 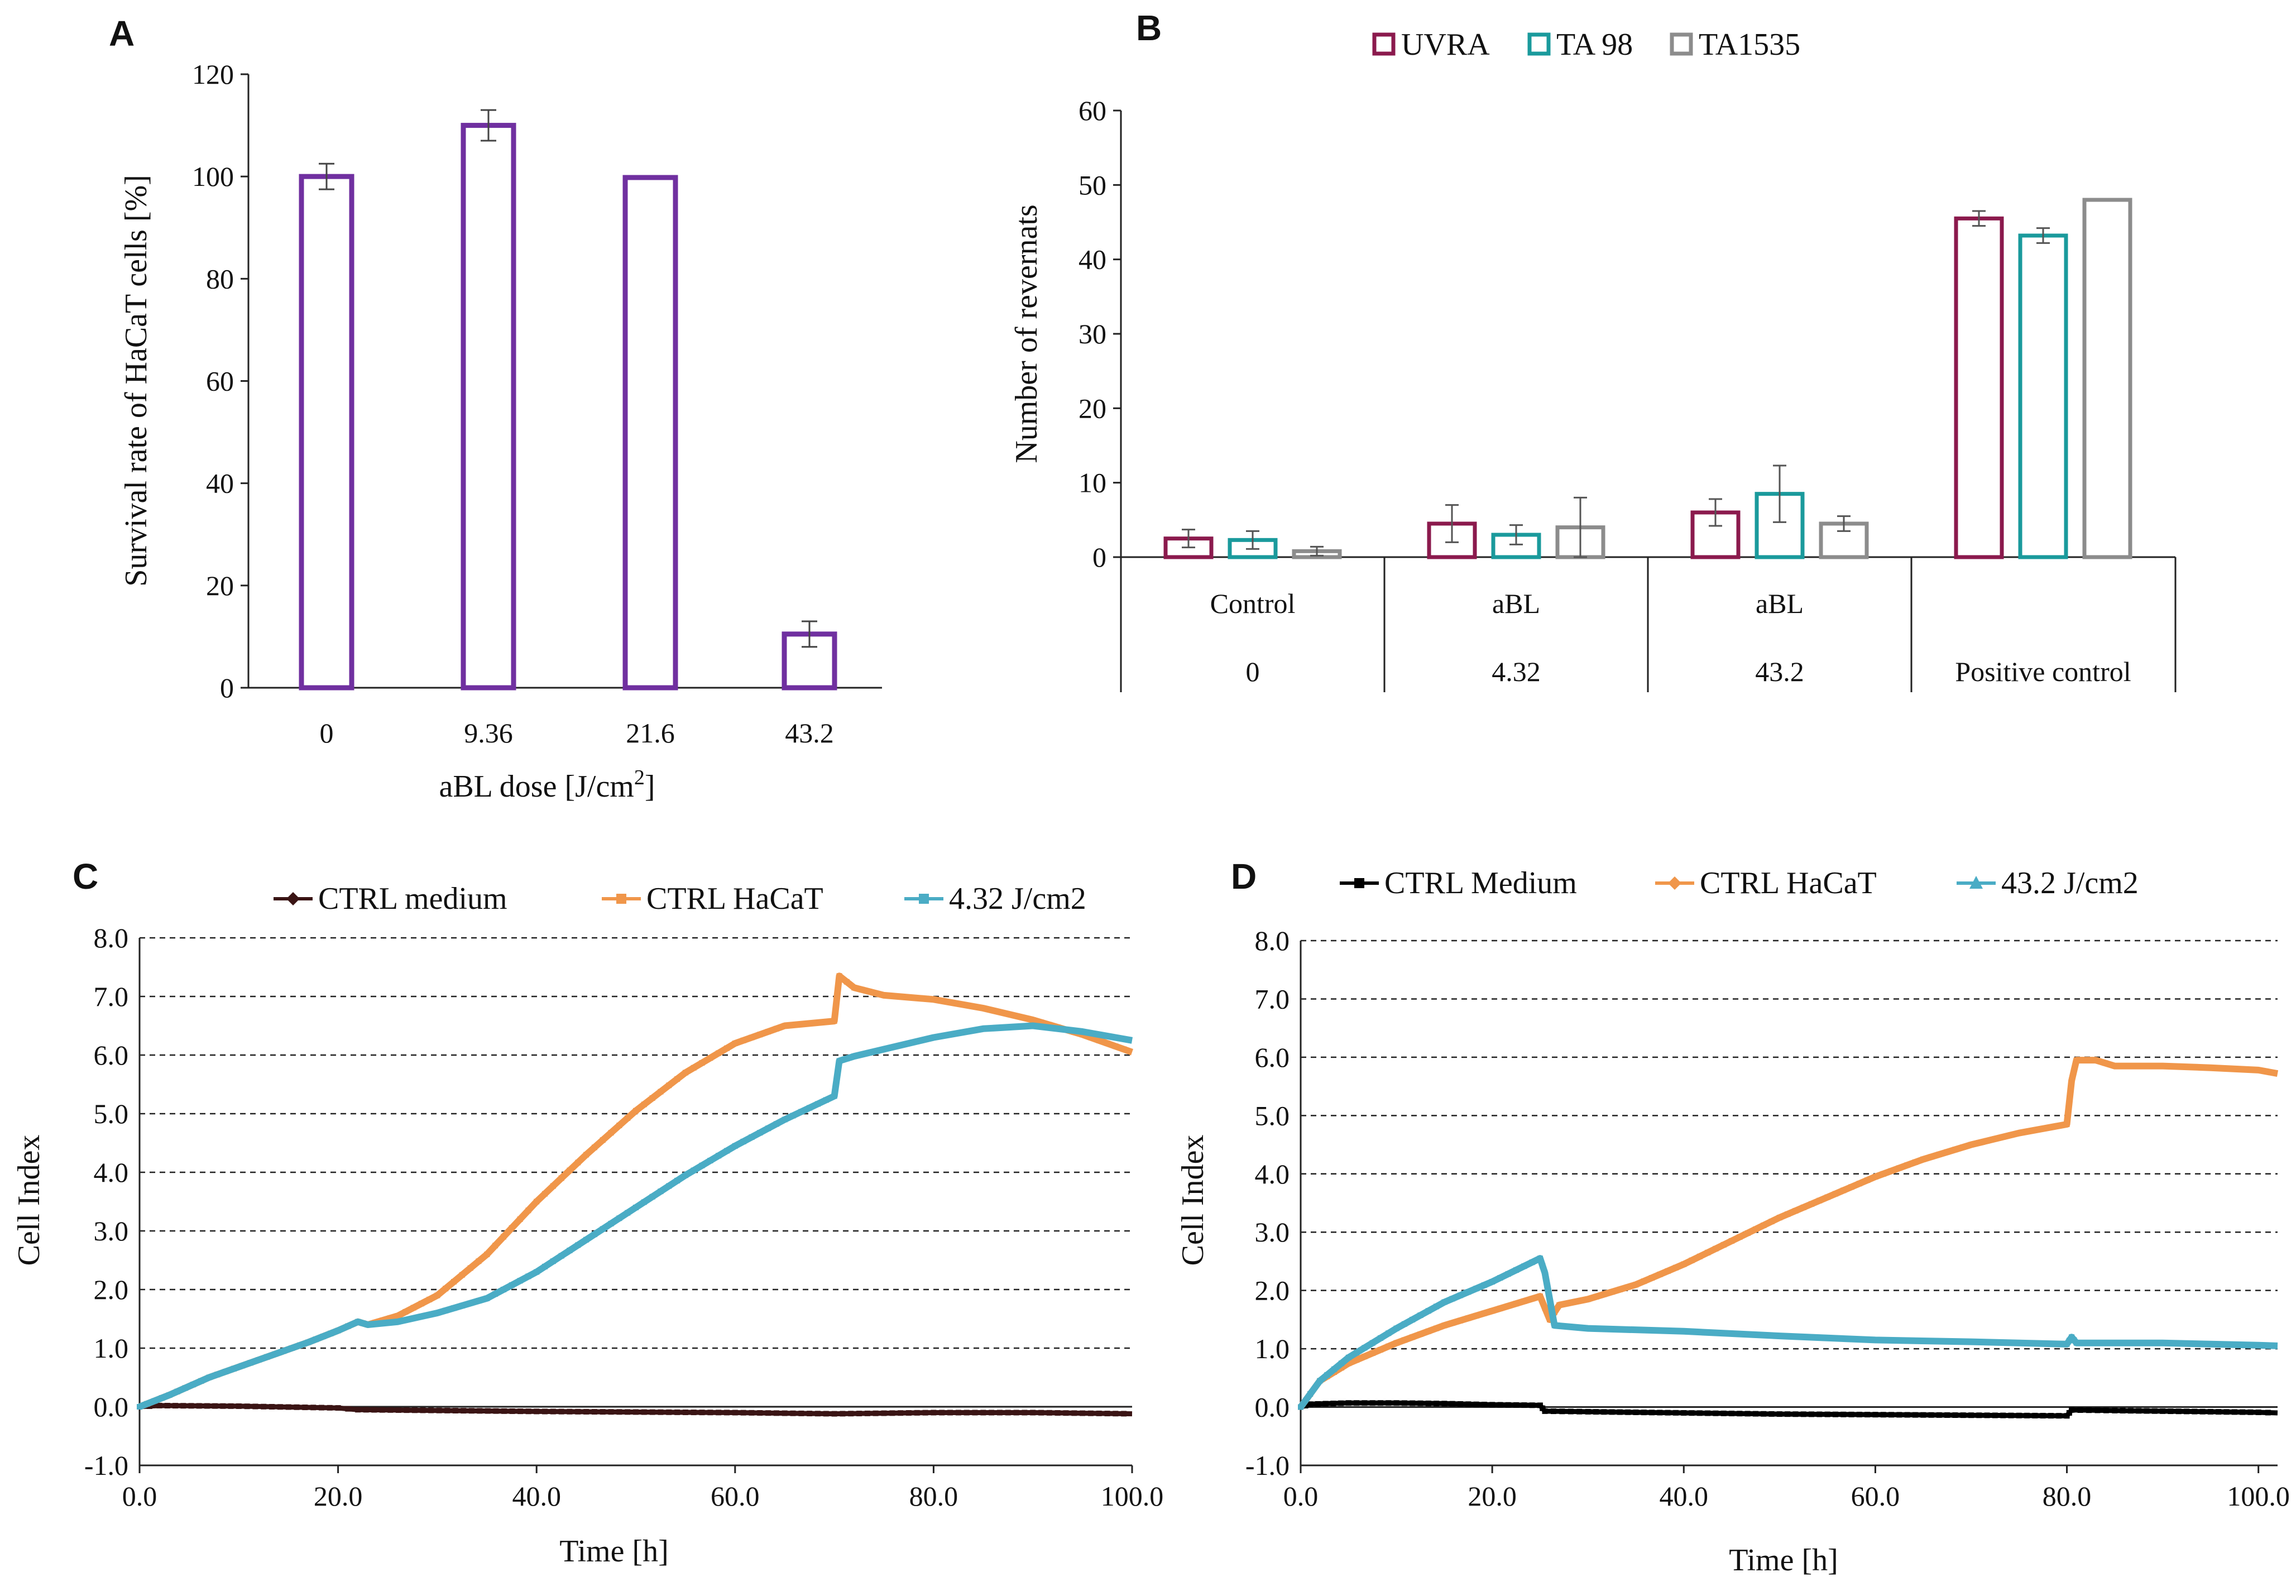 What do you see at coordinates (1674, 883) in the screenshot?
I see `panel-d-legend-marker` at bounding box center [1674, 883].